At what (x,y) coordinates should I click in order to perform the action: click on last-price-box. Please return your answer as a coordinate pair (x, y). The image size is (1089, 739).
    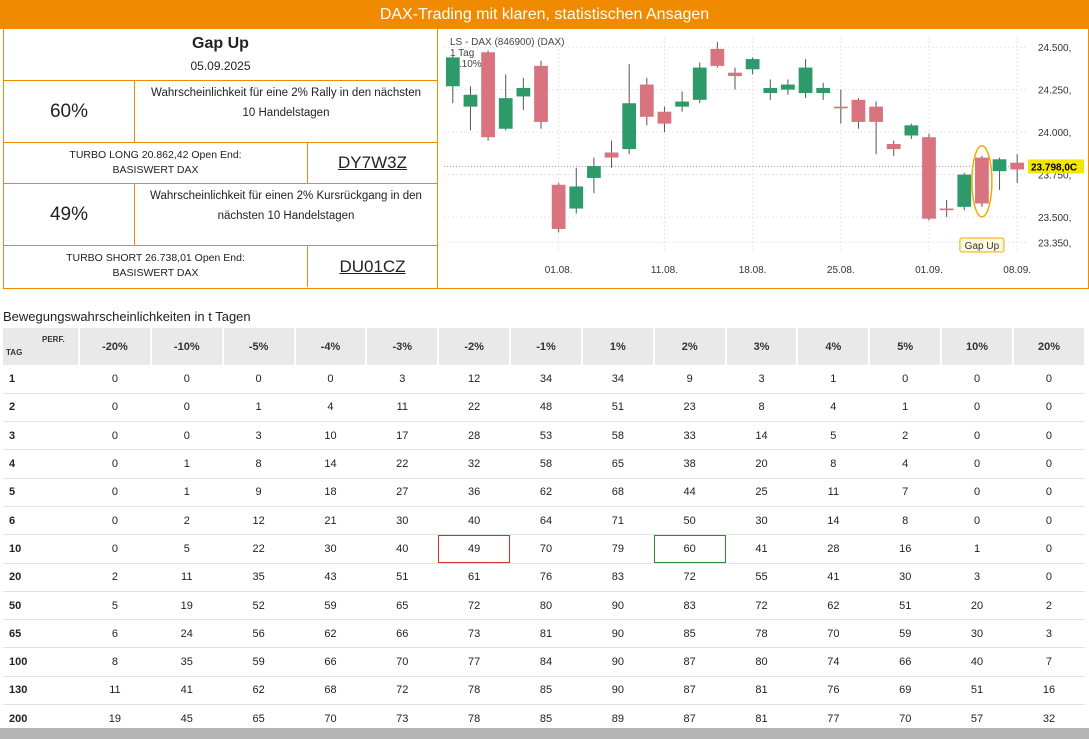
    Looking at the image, I should click on (1056, 166).